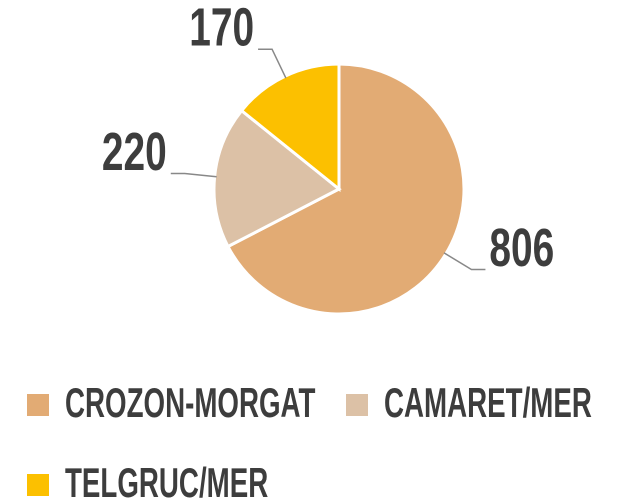 Image resolution: width=644 pixels, height=500 pixels. What do you see at coordinates (190, 402) in the screenshot?
I see `legend-label: CROZON-MORGAT` at bounding box center [190, 402].